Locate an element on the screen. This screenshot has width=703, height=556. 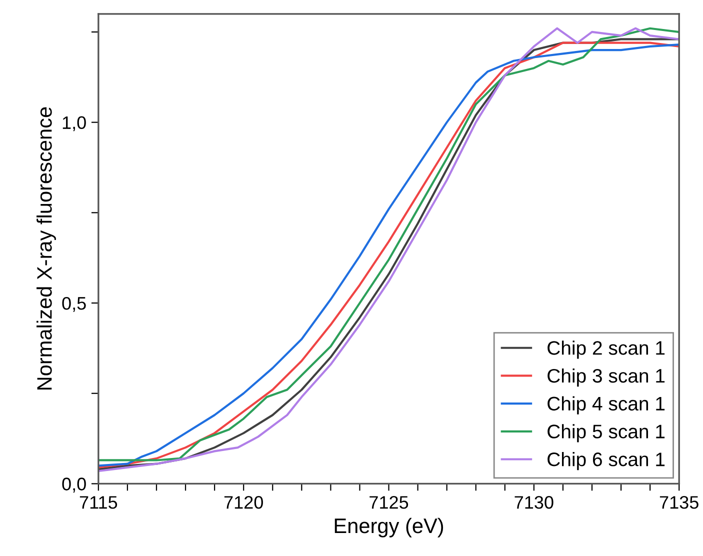
x-tick-label: 7125 is located at coordinates (389, 502).